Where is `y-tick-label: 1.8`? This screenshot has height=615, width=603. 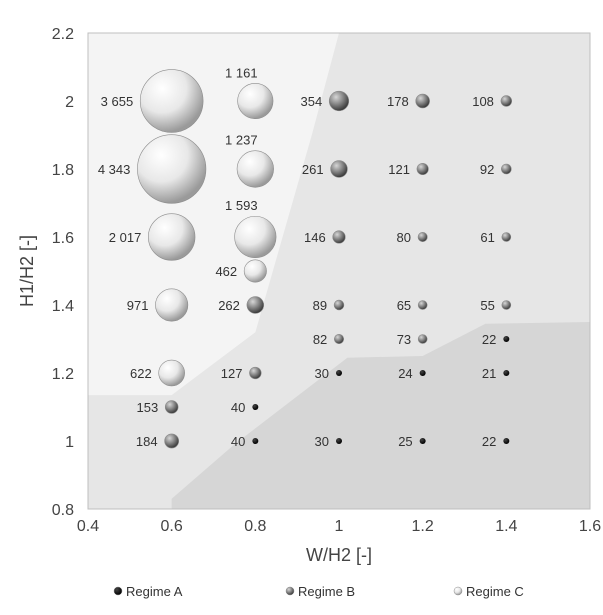
y-tick-label: 1.8 is located at coordinates (63, 170).